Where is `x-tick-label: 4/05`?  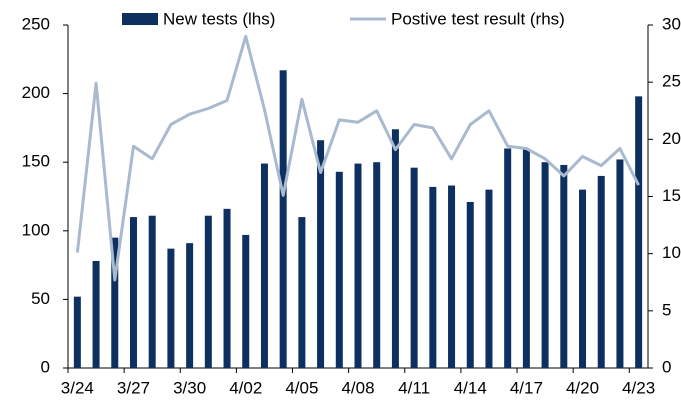
x-tick-label: 4/05 is located at coordinates (301, 387).